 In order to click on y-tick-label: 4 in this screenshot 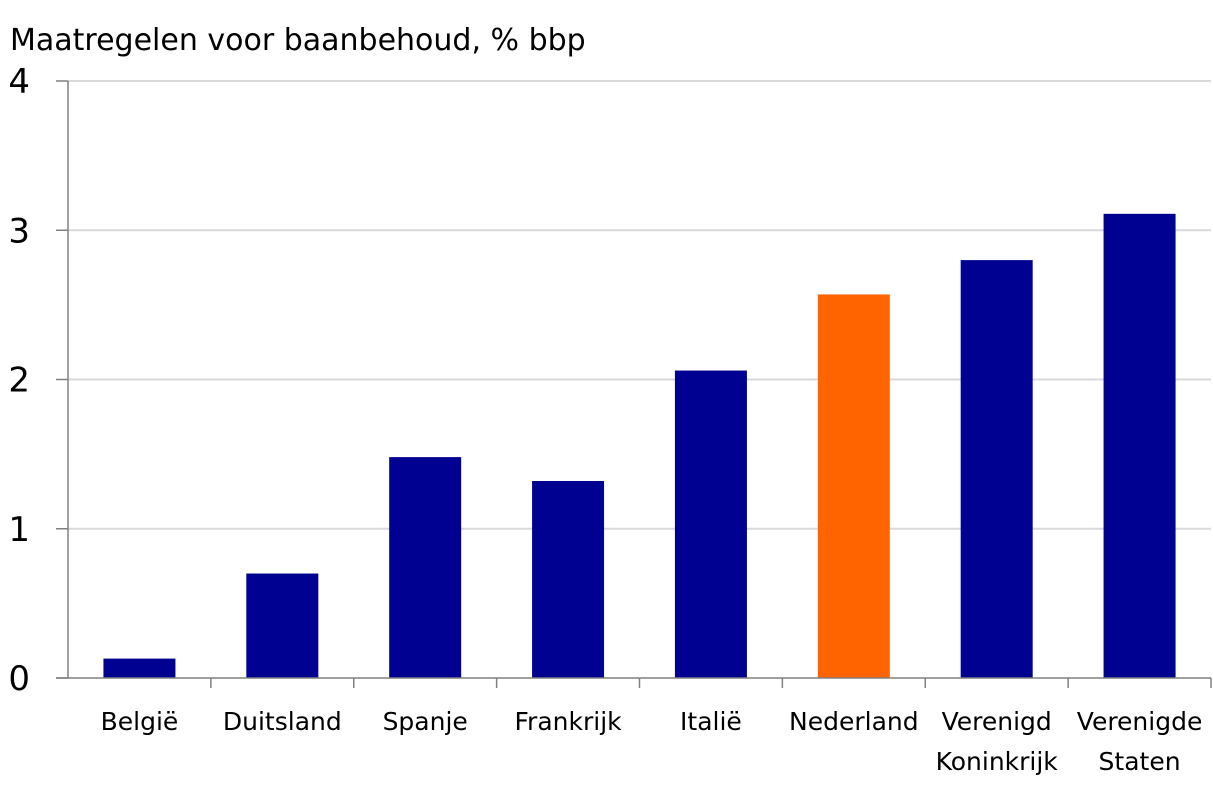, I will do `click(19, 82)`.